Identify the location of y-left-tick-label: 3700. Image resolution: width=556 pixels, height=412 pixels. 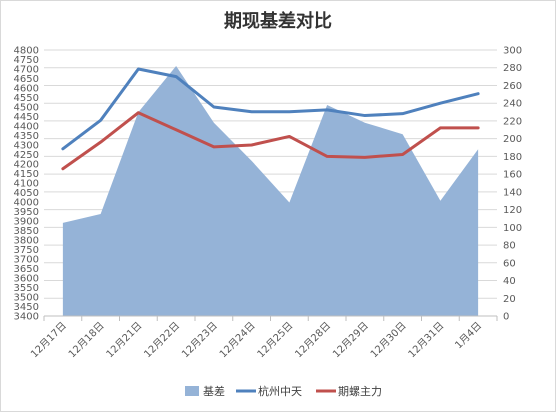
(26, 260).